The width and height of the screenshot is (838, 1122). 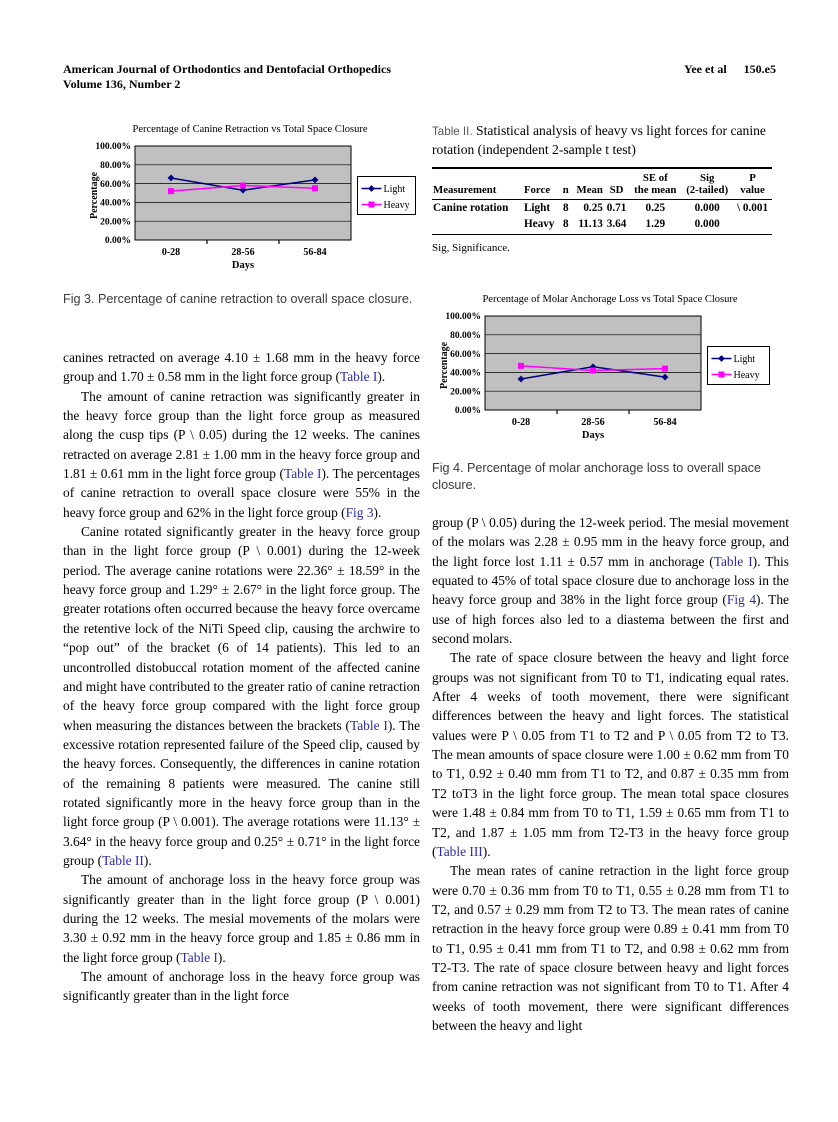 I want to click on cross-reference: Fig 3, so click(x=359, y=512).